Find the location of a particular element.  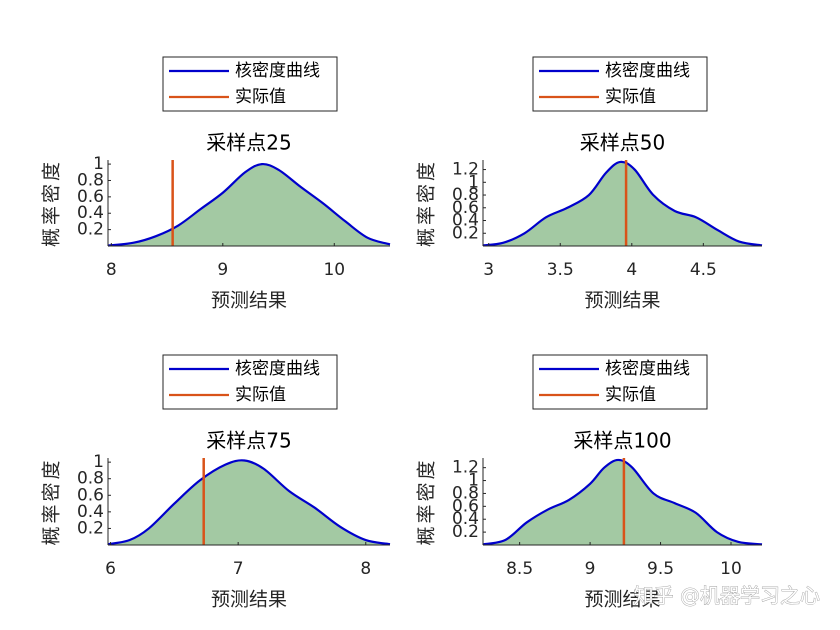

x-tick-label: 4.5 is located at coordinates (703, 270).